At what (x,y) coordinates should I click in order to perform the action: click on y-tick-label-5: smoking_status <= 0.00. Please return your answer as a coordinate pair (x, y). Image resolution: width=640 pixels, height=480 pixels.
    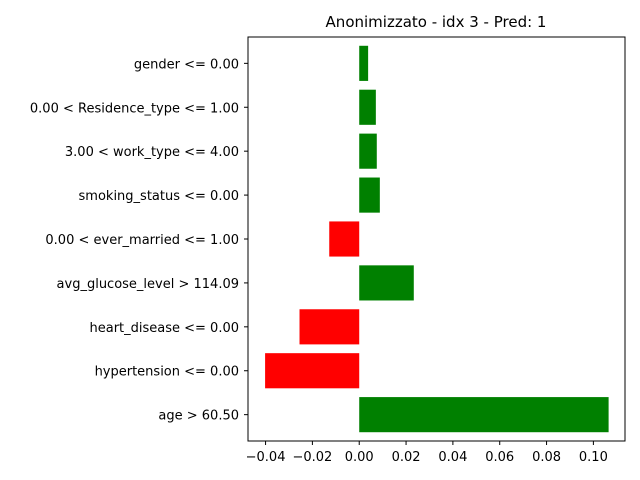
    Looking at the image, I should click on (159, 196).